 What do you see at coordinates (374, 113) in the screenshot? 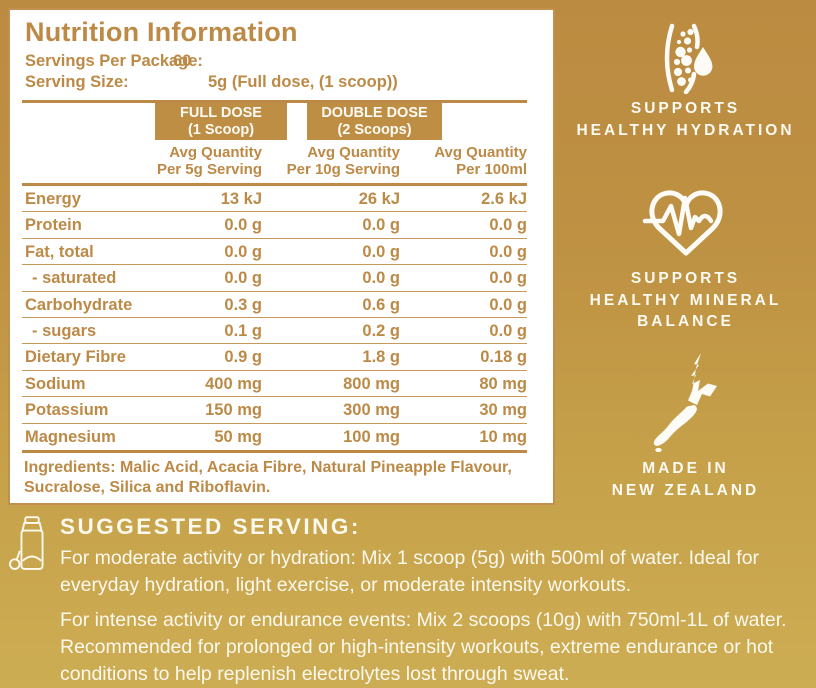
I see `double-dose-line1: DOUBLE DOSE` at bounding box center [374, 113].